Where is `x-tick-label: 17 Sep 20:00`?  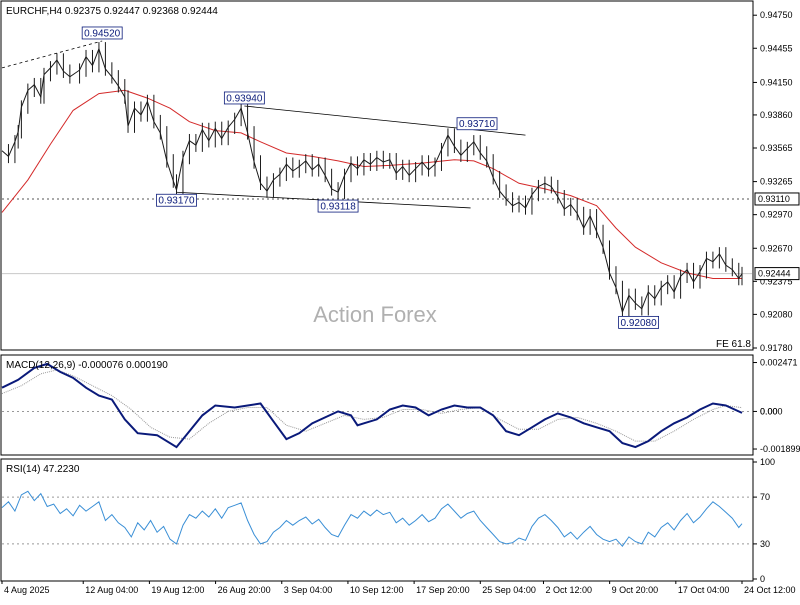 x-tick-label: 17 Sep 20:00 is located at coordinates (443, 590).